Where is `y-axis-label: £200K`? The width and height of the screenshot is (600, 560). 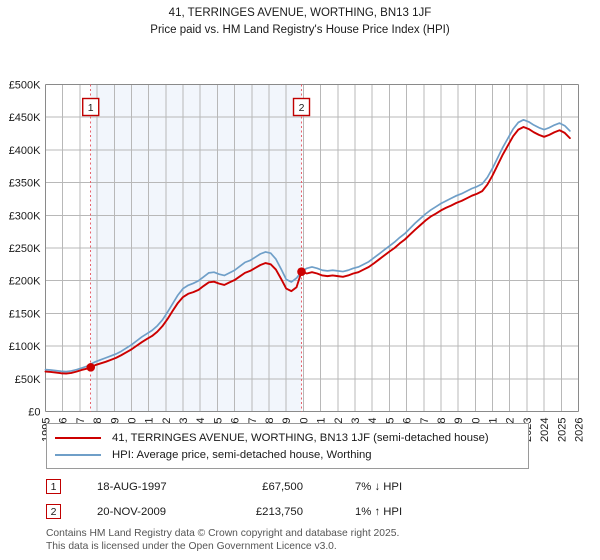 y-axis-label: £200K is located at coordinates (25, 282).